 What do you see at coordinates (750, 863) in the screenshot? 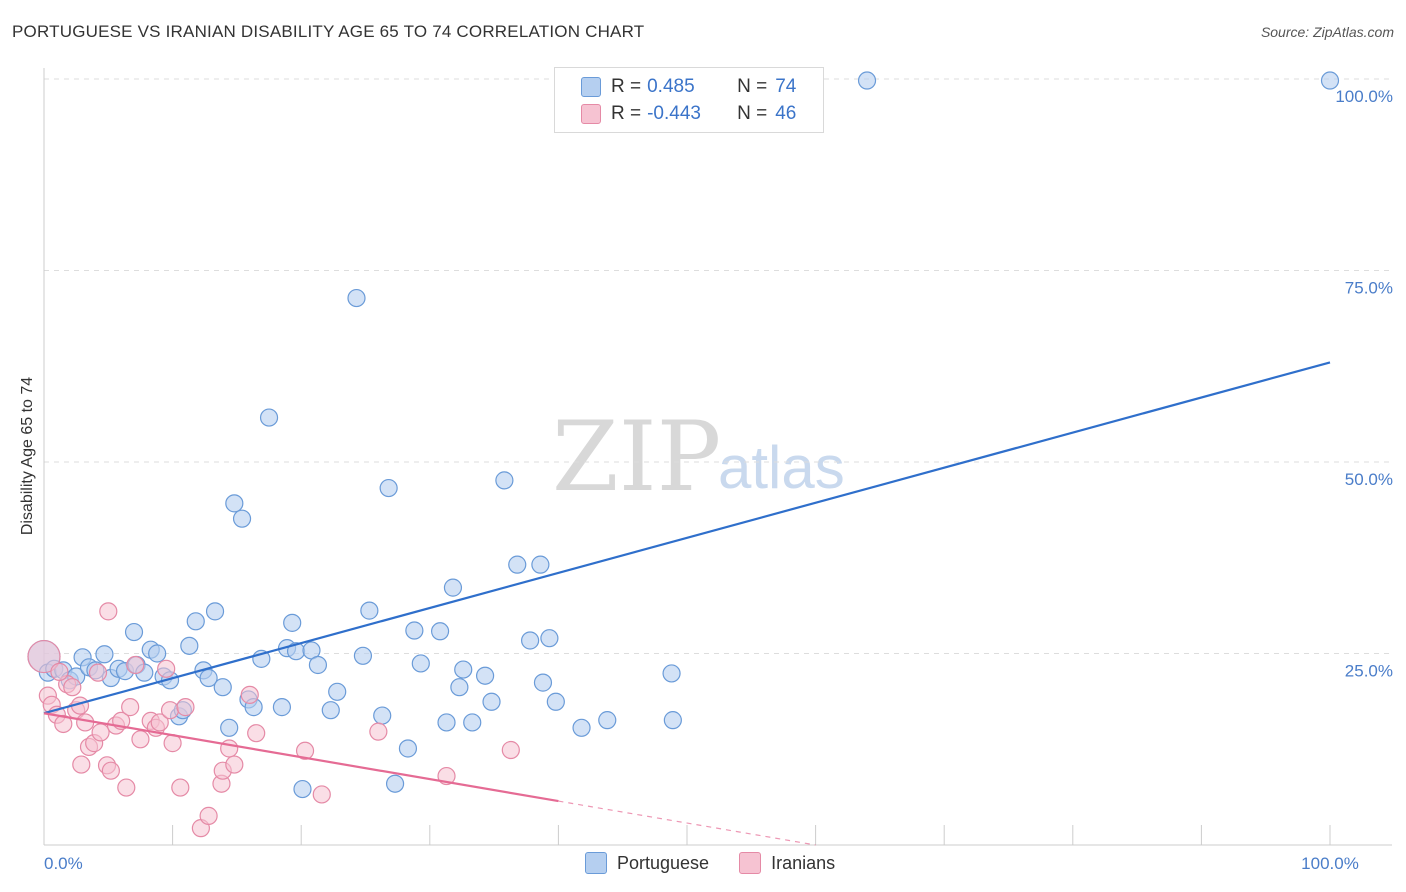
I see `iranians-legend-swatch` at bounding box center [750, 863].